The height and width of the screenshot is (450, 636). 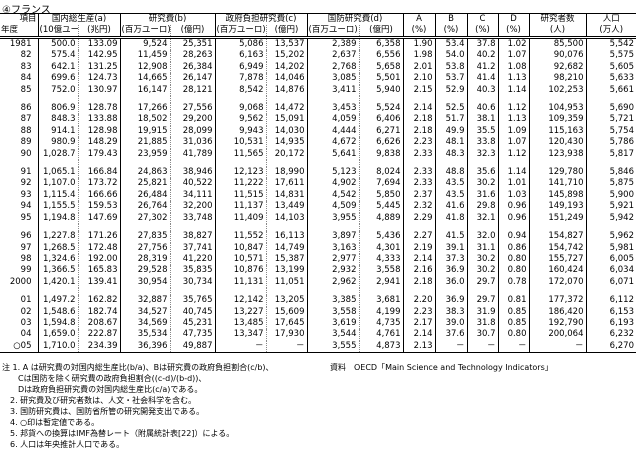 What do you see at coordinates (610, 32) in the screenshot?
I see `header-unit: (万人)` at bounding box center [610, 32].